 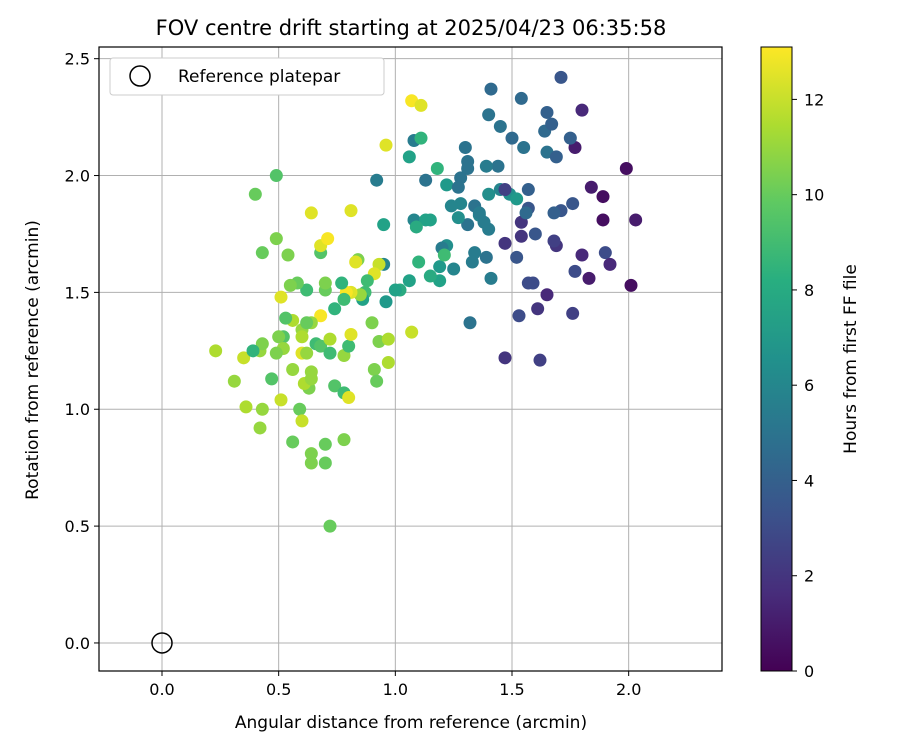 I want to click on colorbar-tick-label: 0, so click(x=809, y=671).